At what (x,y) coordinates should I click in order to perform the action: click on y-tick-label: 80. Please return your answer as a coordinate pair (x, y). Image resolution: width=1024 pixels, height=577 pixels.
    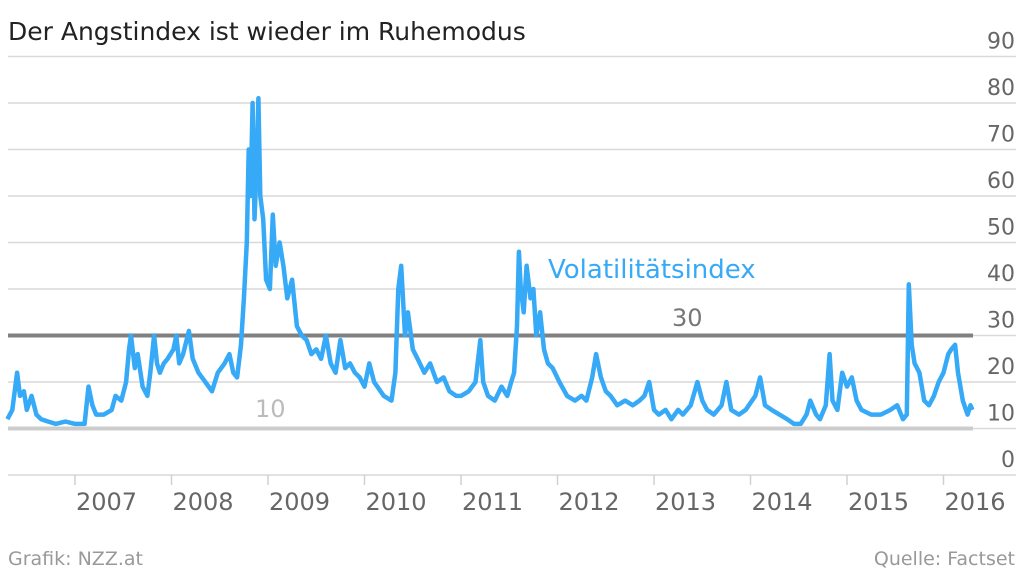
    Looking at the image, I should click on (1001, 88).